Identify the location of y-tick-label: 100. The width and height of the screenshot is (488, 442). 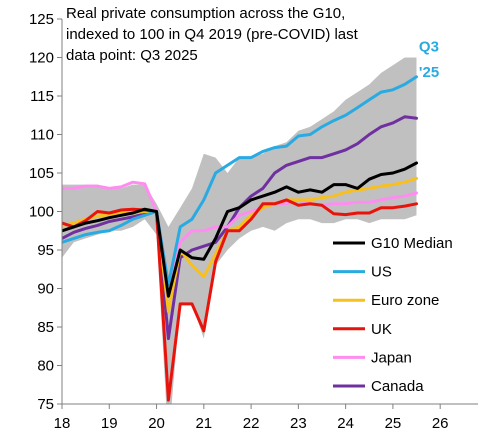
(41, 212).